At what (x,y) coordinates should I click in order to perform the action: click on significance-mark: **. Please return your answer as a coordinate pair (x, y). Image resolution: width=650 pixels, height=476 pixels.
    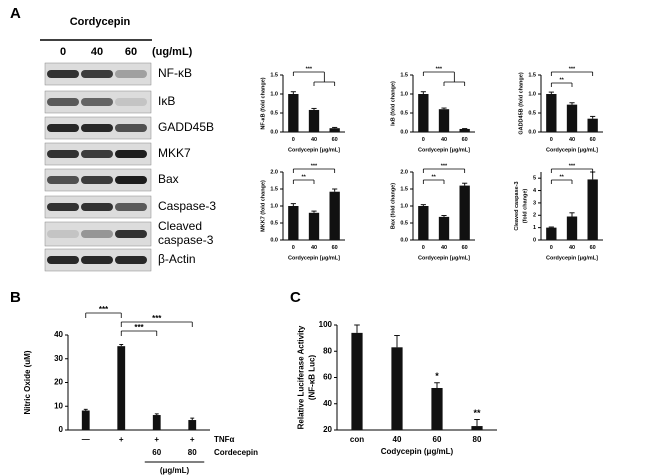
    Looking at the image, I should click on (477, 413).